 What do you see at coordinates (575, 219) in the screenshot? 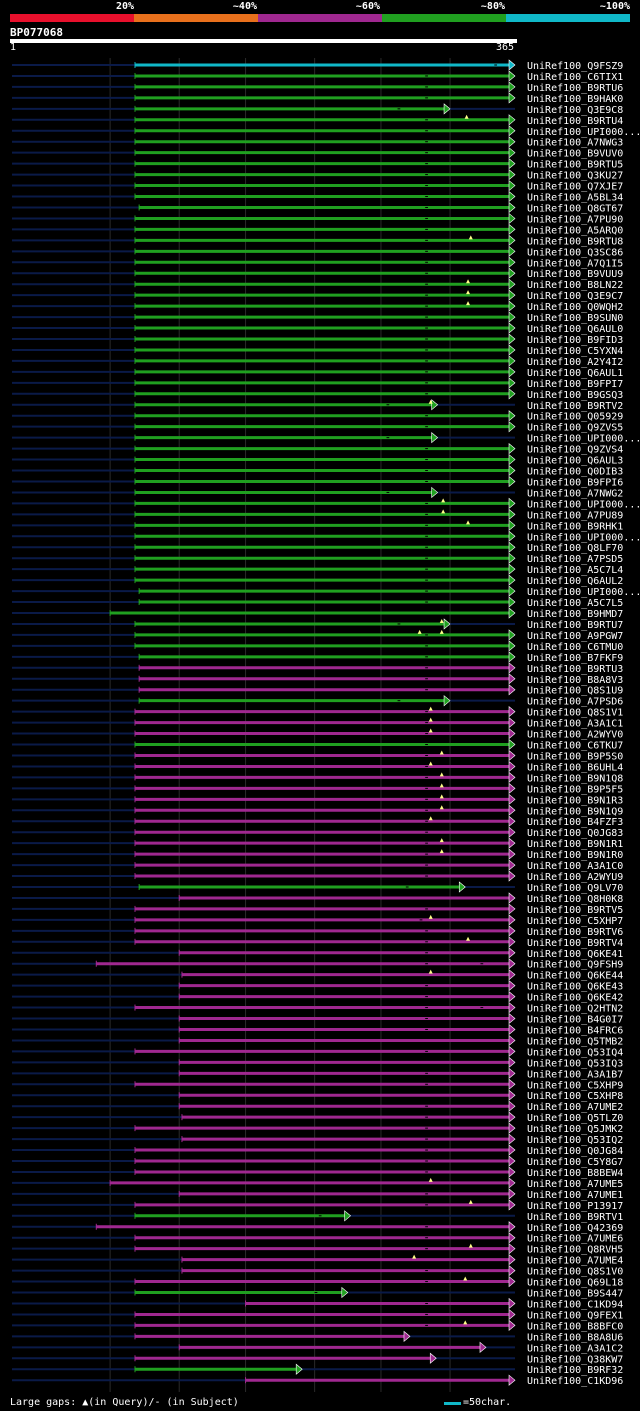
I see `hit-label: UniRef100_A7PU90` at bounding box center [575, 219].